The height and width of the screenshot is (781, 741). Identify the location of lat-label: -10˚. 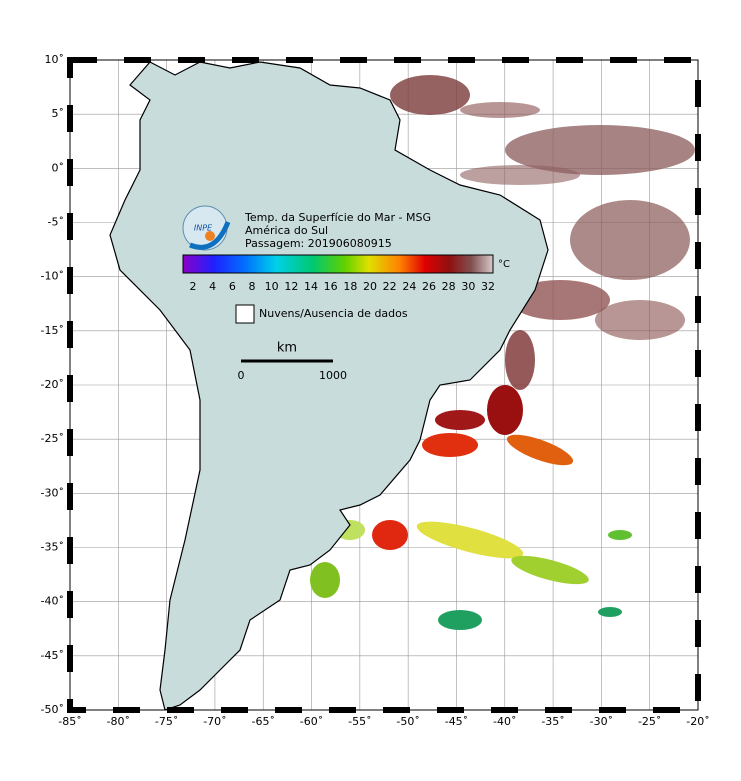
(52, 276).